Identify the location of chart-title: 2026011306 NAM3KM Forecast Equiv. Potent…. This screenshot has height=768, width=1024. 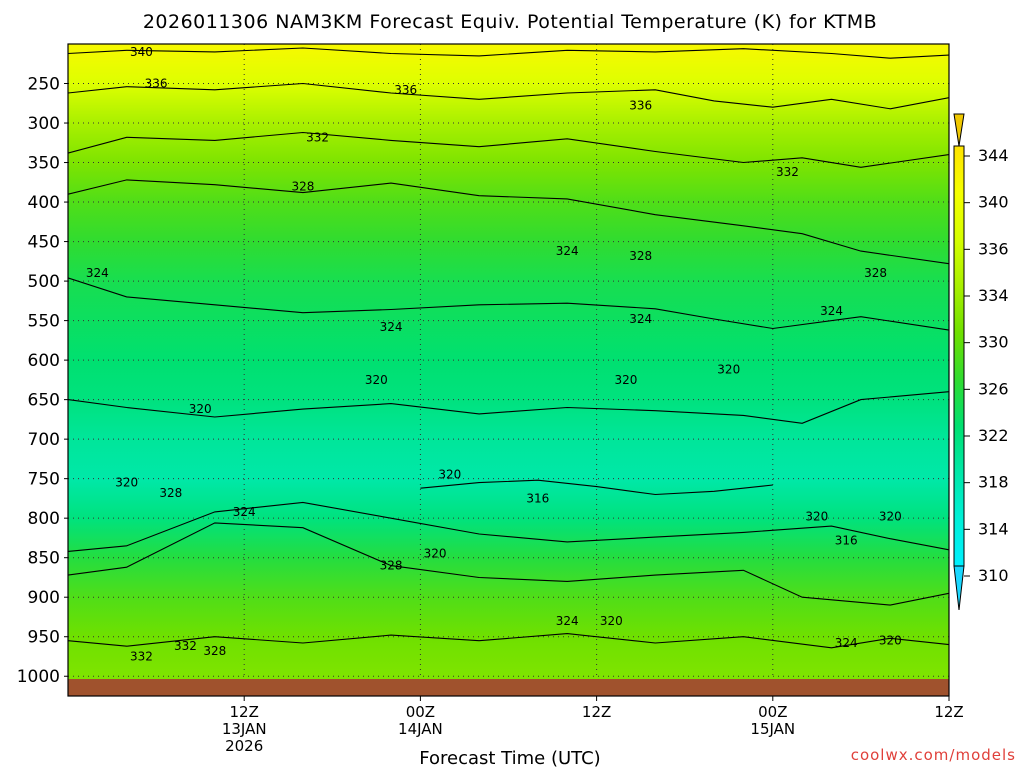
(510, 22).